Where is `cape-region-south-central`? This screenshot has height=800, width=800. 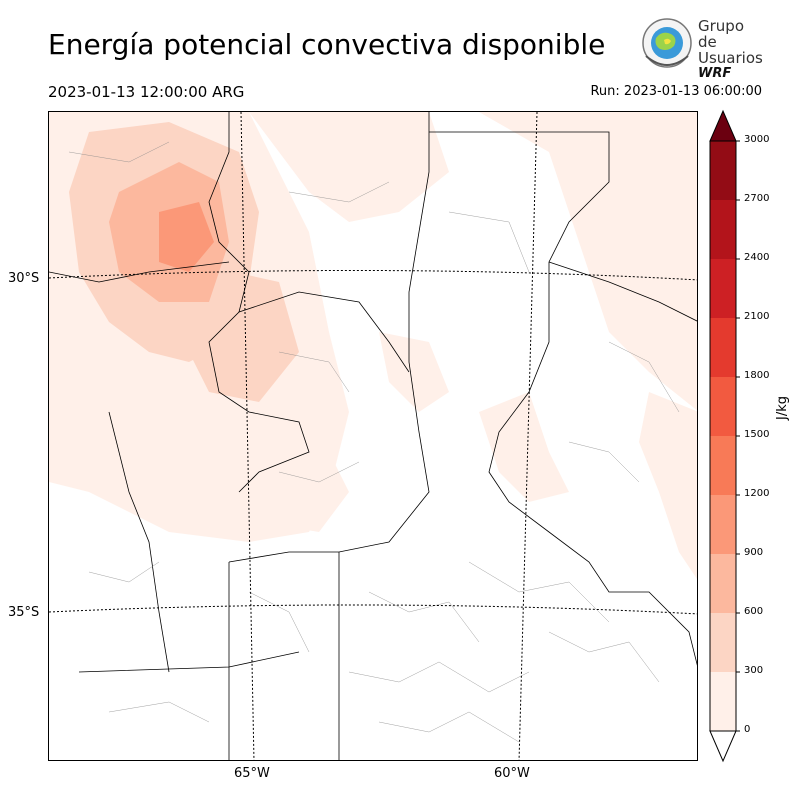 cape-region-south-central is located at coordinates (289, 482).